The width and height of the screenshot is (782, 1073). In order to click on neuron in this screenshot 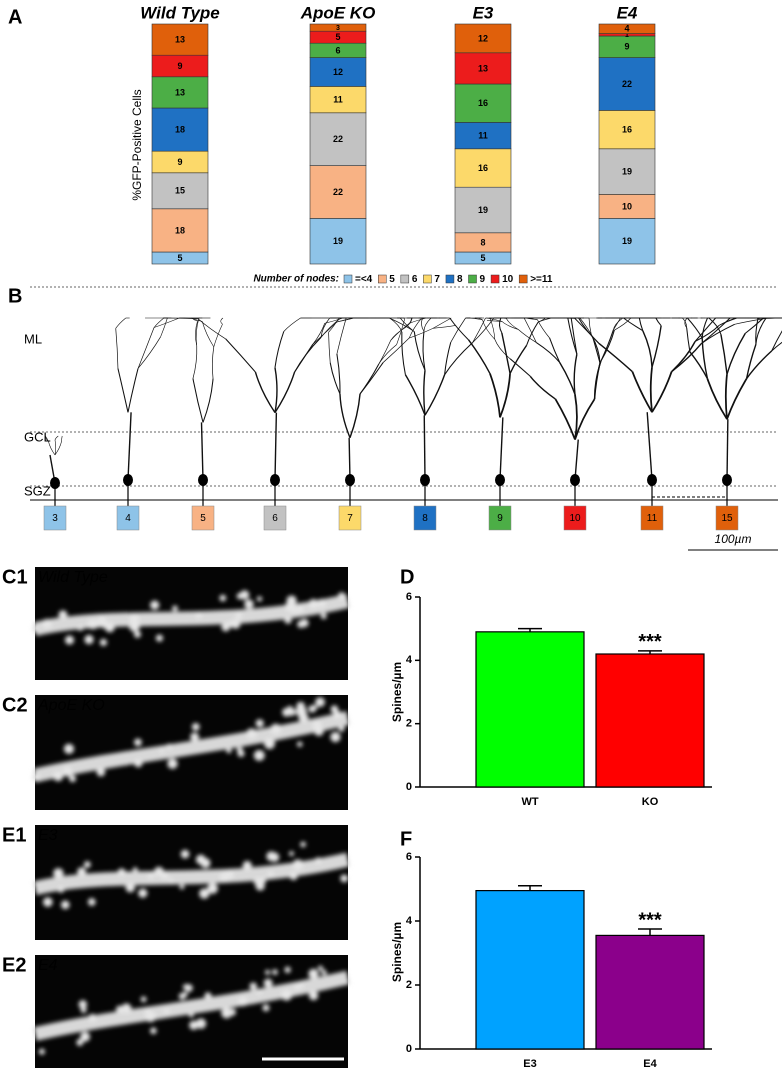, I will do `click(648, 411)`.